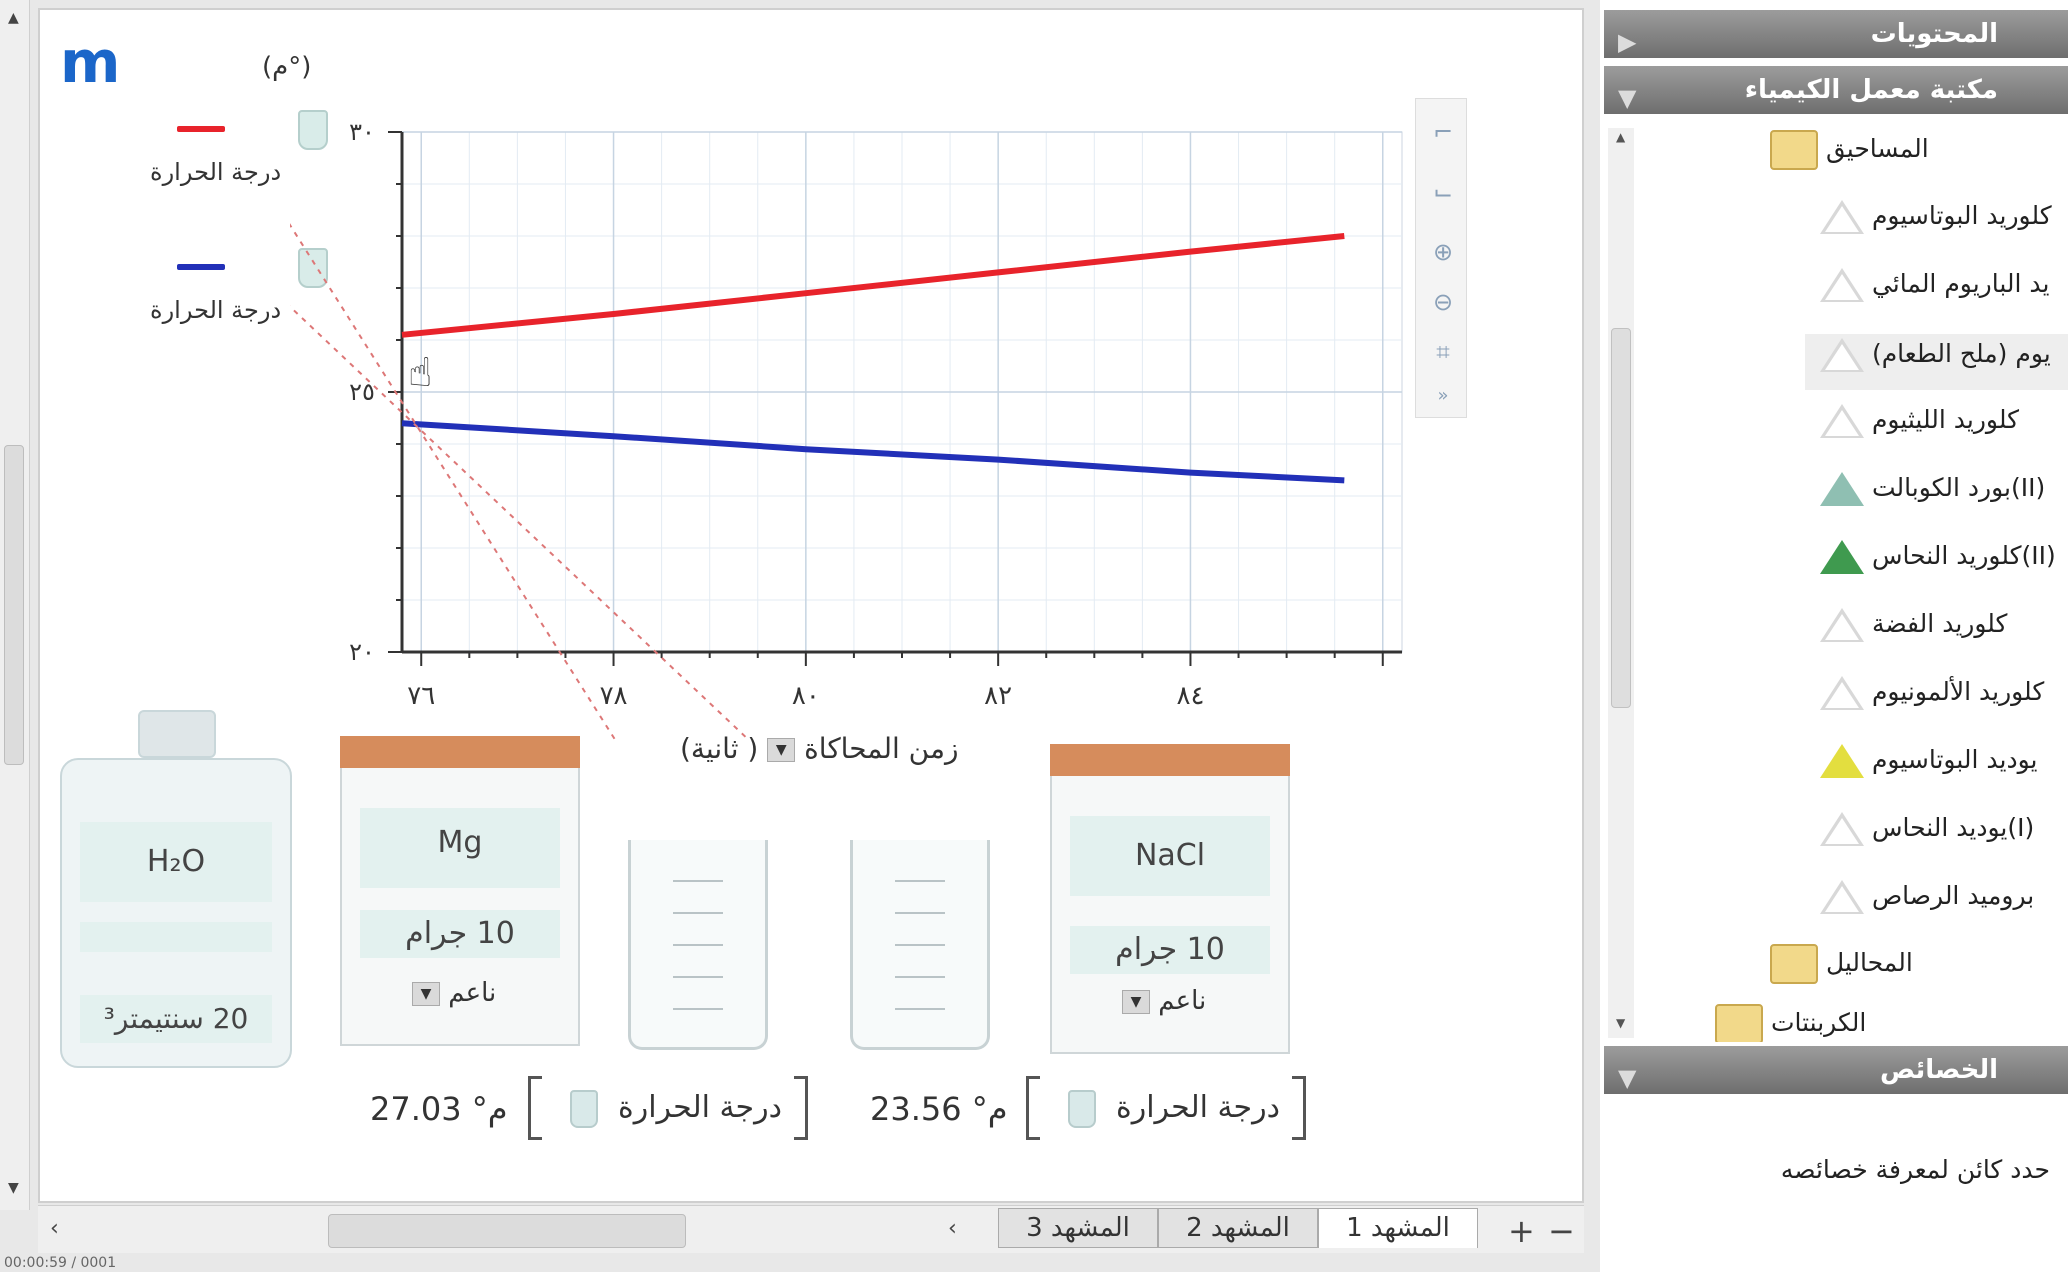 Image resolution: width=2068 pixels, height=1272 pixels. What do you see at coordinates (1939, 495) in the screenshot?
I see `tree-item: بورد الكوبالت(II)` at bounding box center [1939, 495].